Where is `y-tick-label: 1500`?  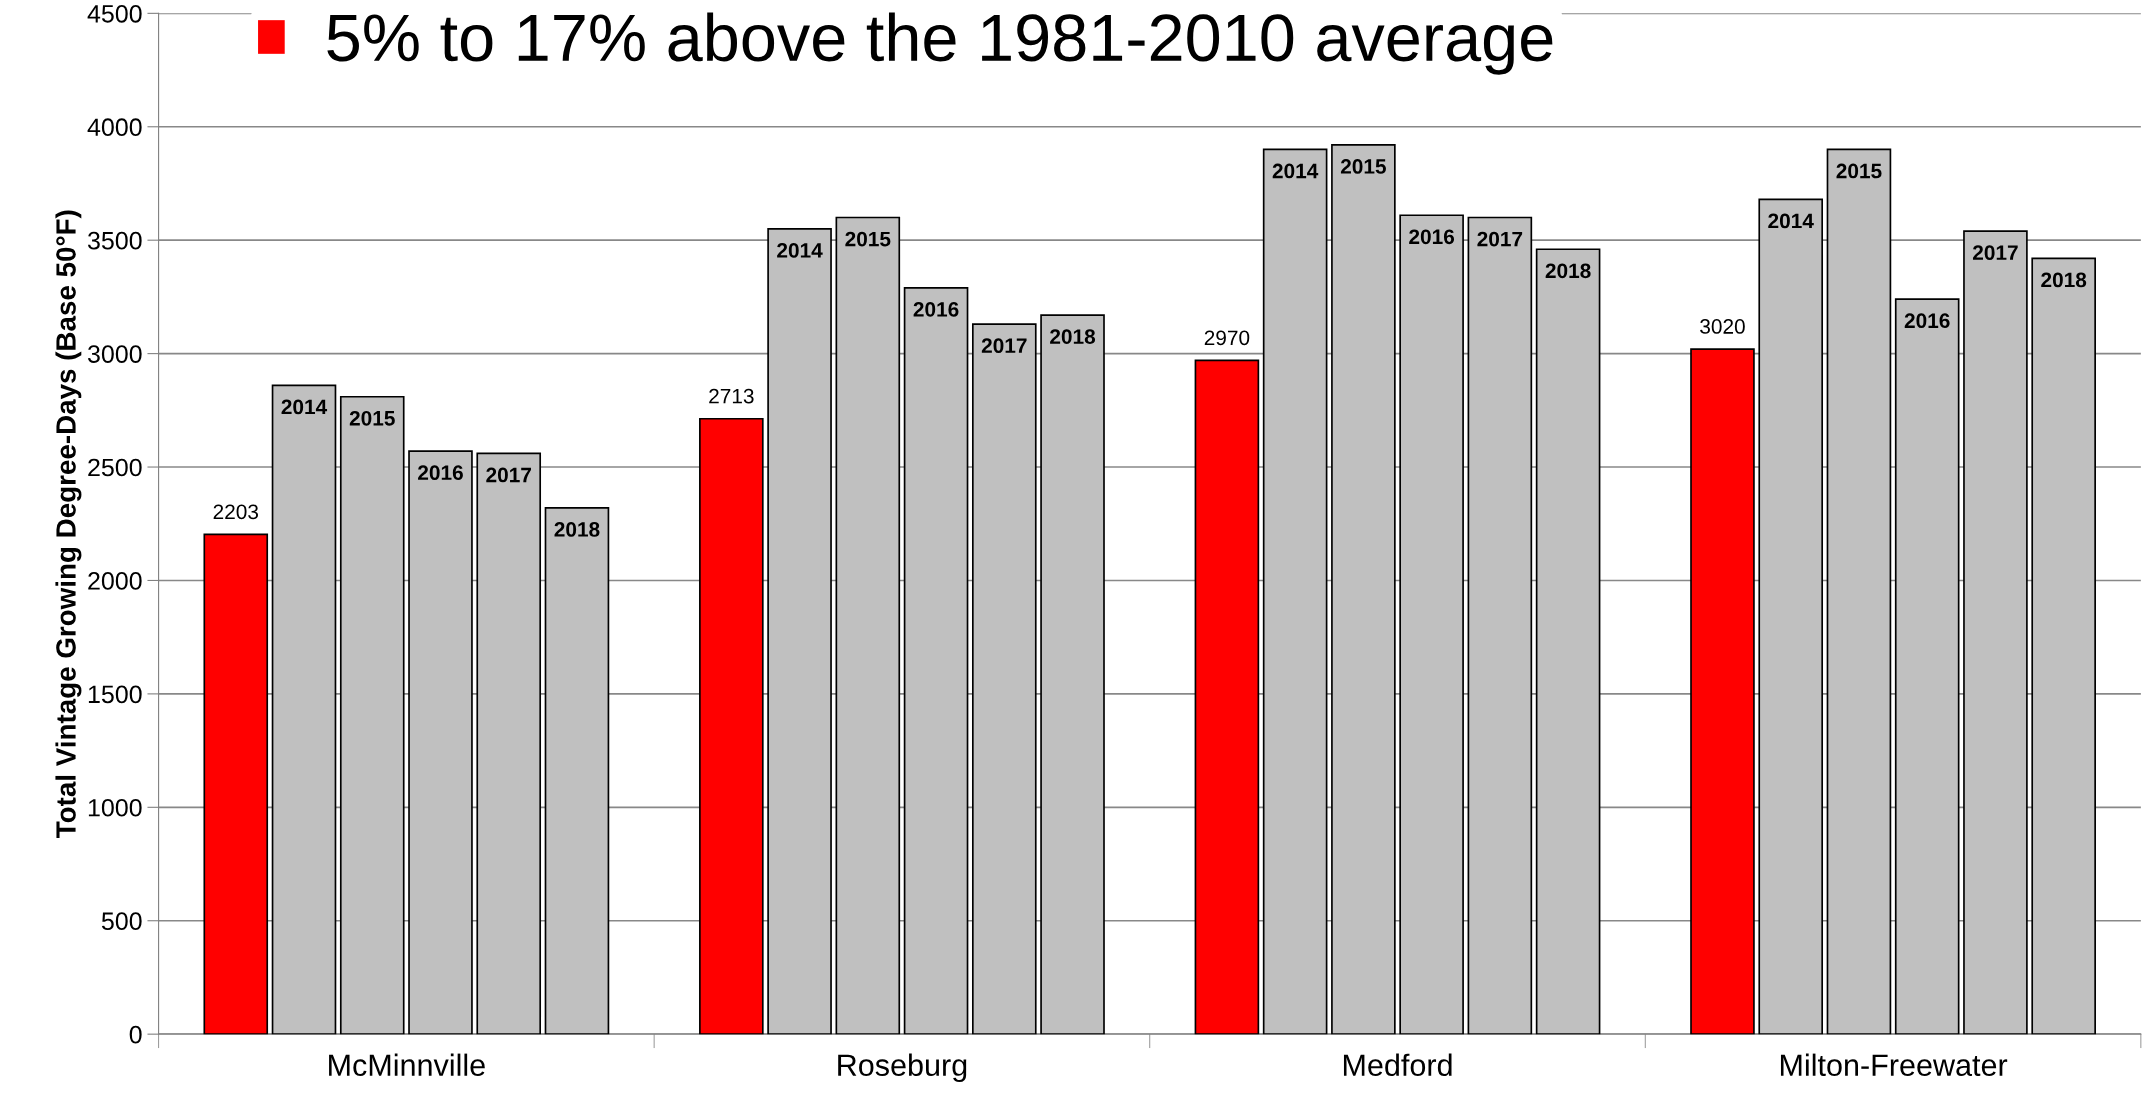
y-tick-label: 1500 is located at coordinates (115, 694).